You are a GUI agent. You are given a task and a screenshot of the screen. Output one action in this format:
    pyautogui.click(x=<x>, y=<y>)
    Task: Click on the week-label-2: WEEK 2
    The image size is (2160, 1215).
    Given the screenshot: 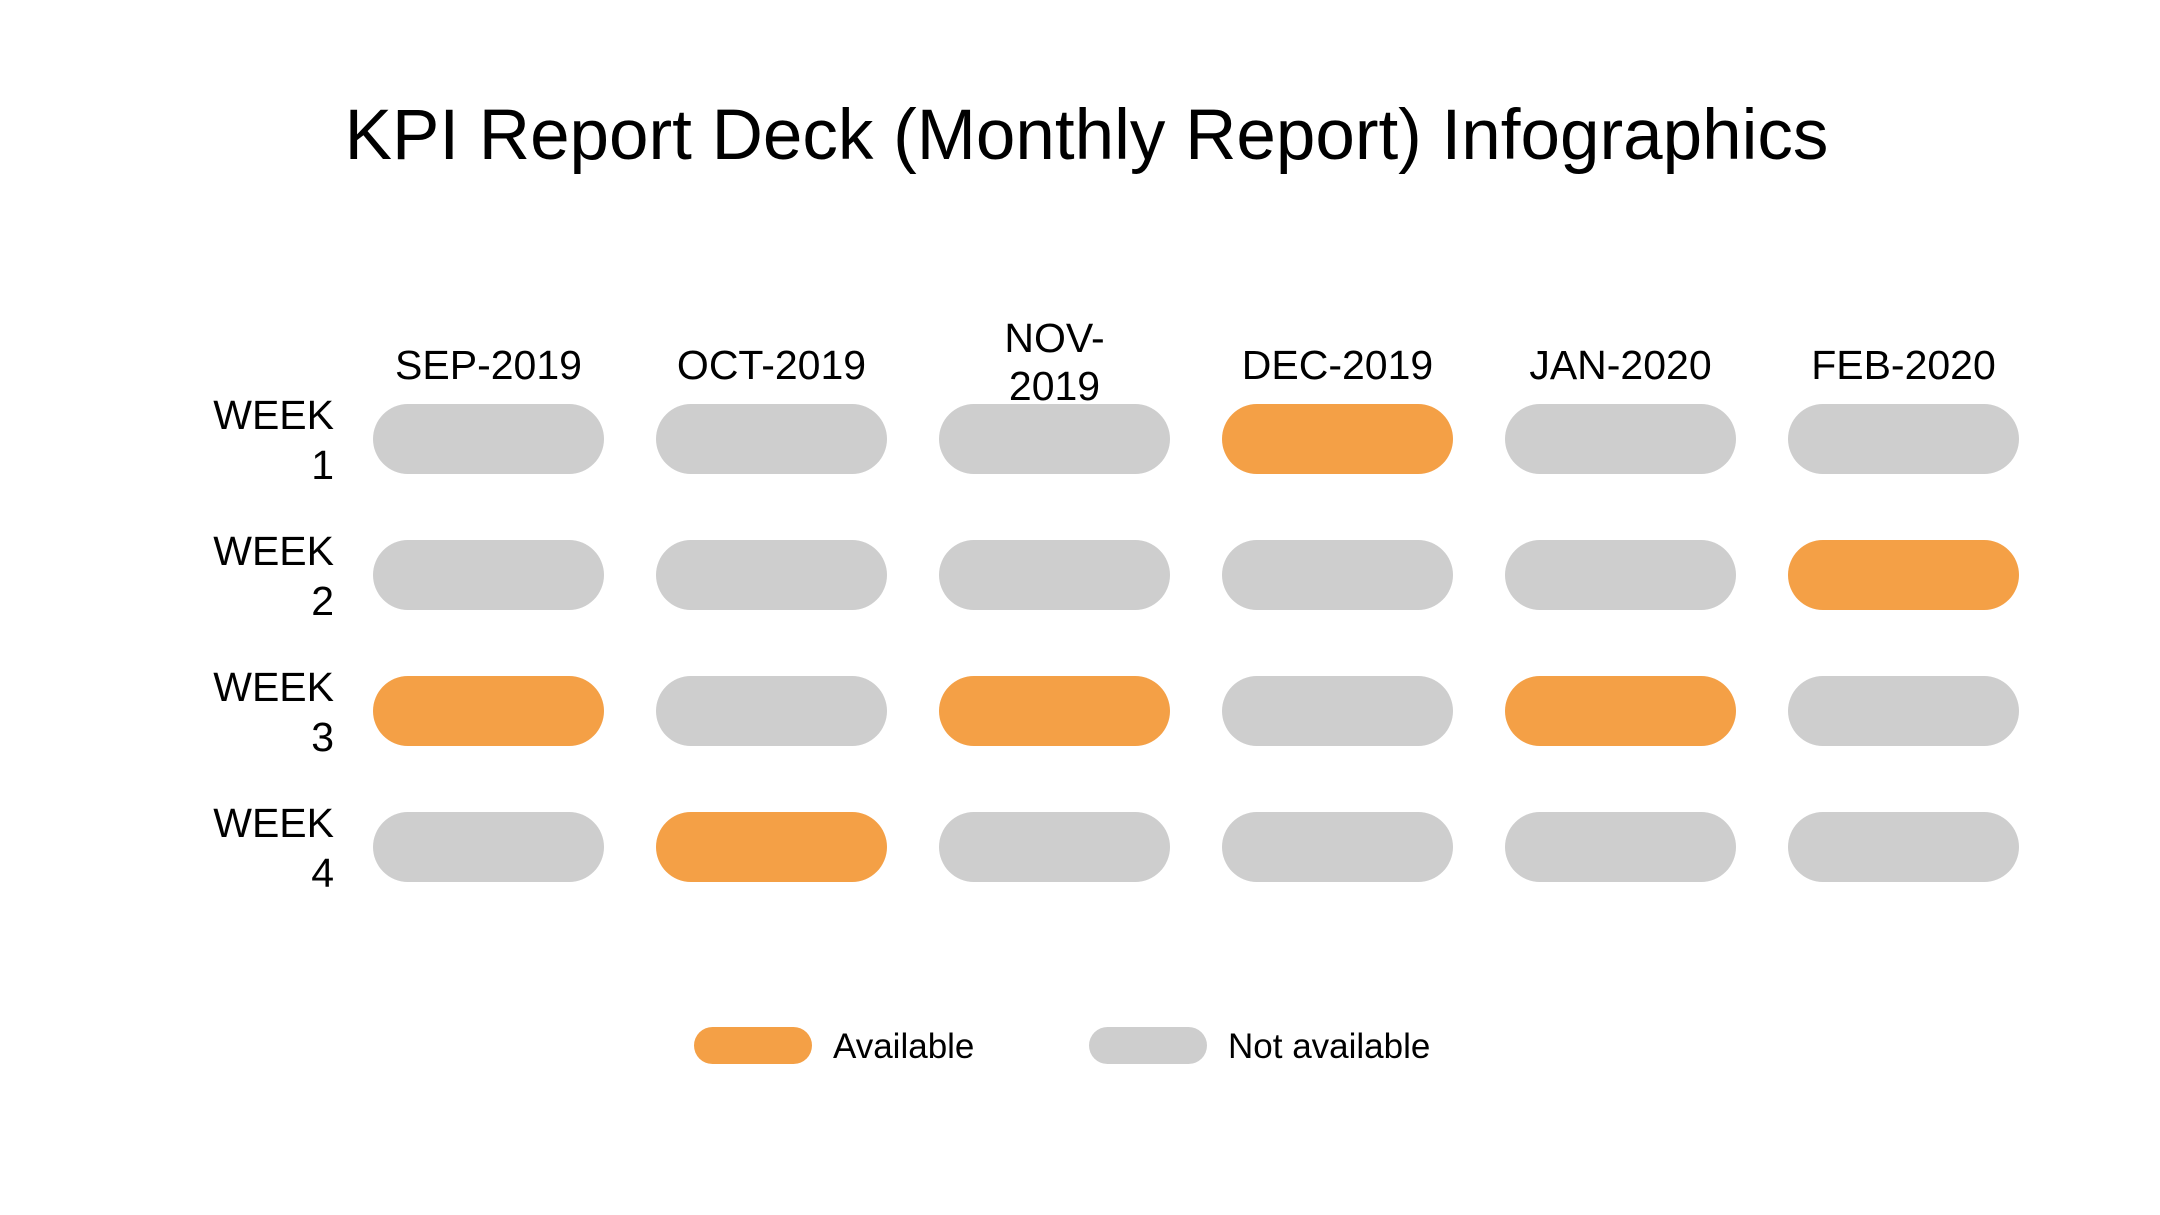 What is the action you would take?
    pyautogui.click(x=252, y=576)
    